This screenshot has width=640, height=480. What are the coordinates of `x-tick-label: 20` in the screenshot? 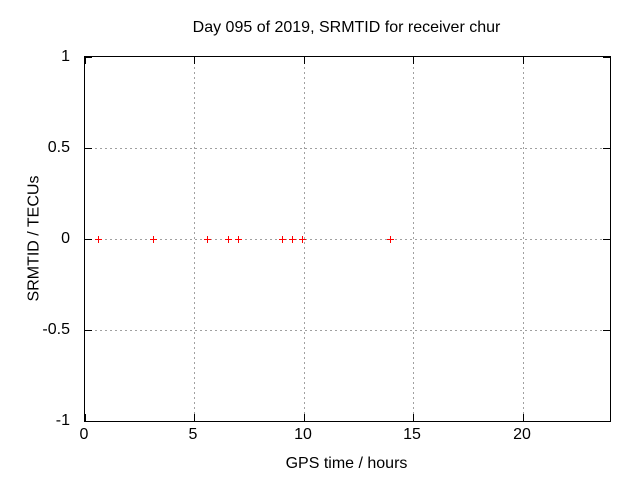 It's located at (522, 434).